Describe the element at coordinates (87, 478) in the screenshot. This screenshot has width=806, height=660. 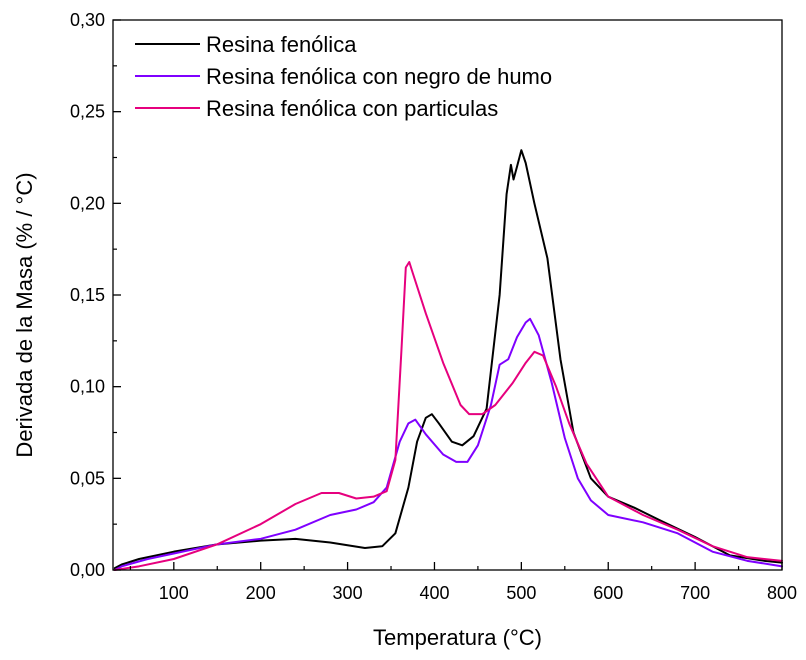
I see `y-tick-label: 0,05` at that location.